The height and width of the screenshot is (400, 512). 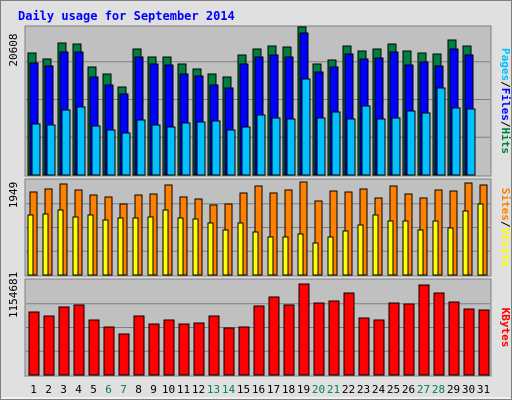 What do you see at coordinates (483, 389) in the screenshot?
I see `x-tick-label: 31` at bounding box center [483, 389].